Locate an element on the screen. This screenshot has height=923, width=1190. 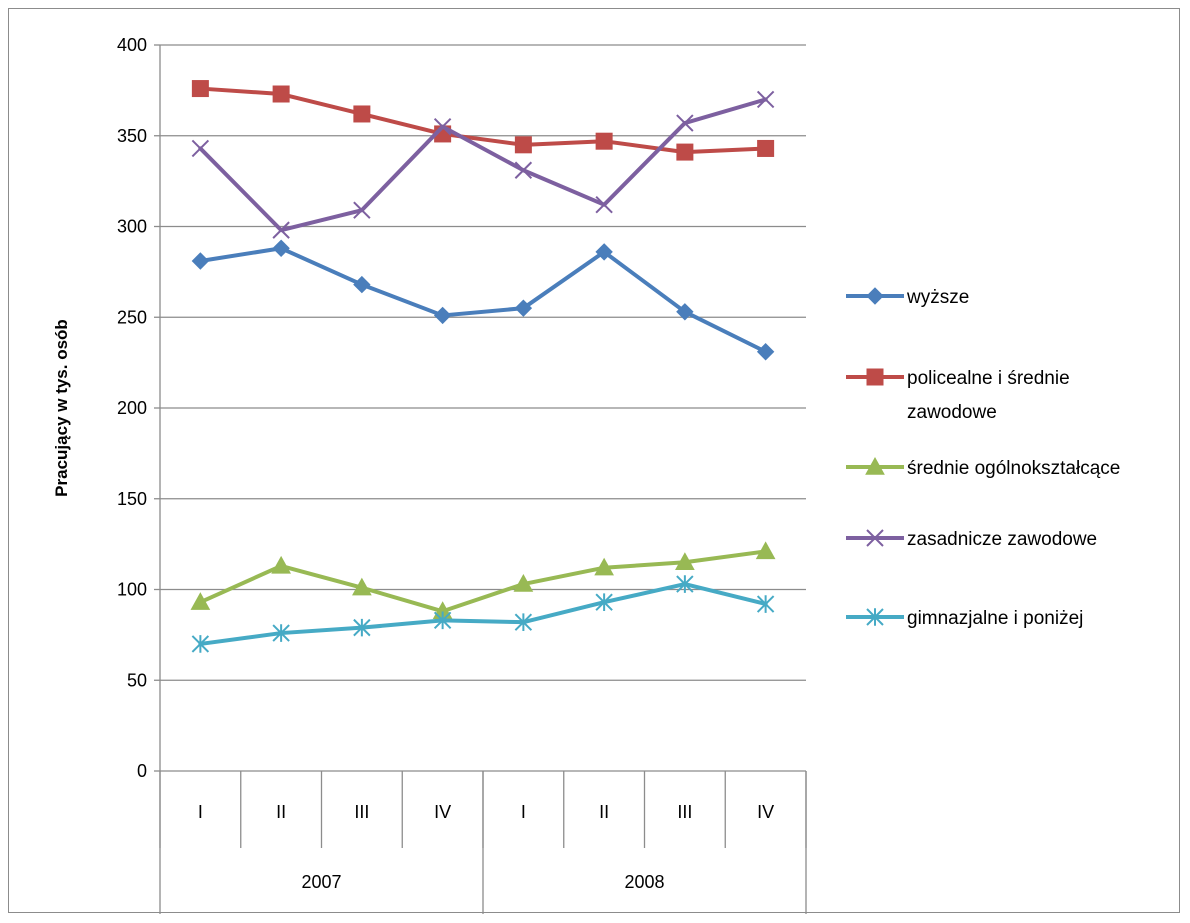
legend-label: zasadnicze zawodowe is located at coordinates (1002, 539).